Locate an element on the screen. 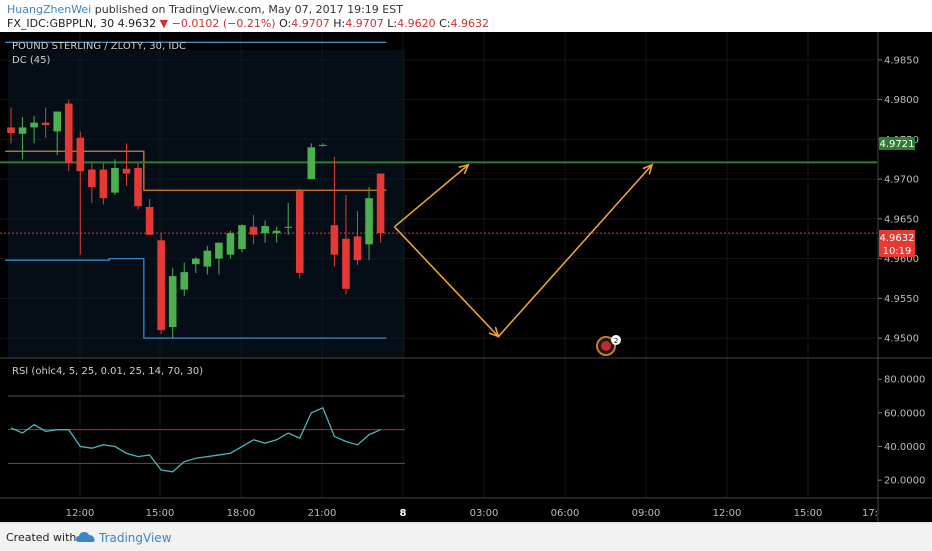 The width and height of the screenshot is (932, 551). donchian-lower is located at coordinates (196, 298).